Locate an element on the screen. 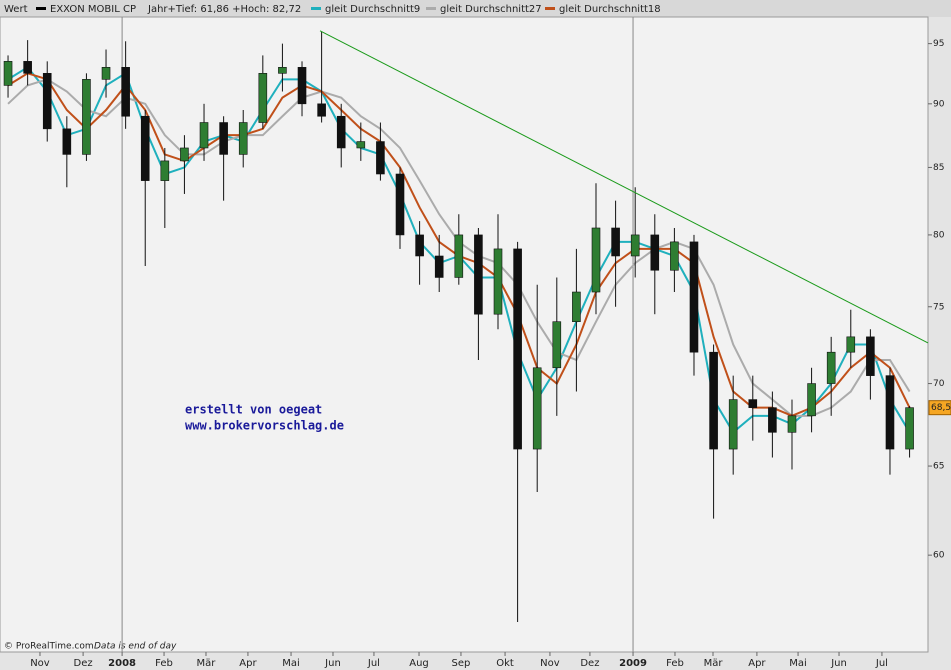 The width and height of the screenshot is (951, 670). y-tick-label: 85 is located at coordinates (938, 168).